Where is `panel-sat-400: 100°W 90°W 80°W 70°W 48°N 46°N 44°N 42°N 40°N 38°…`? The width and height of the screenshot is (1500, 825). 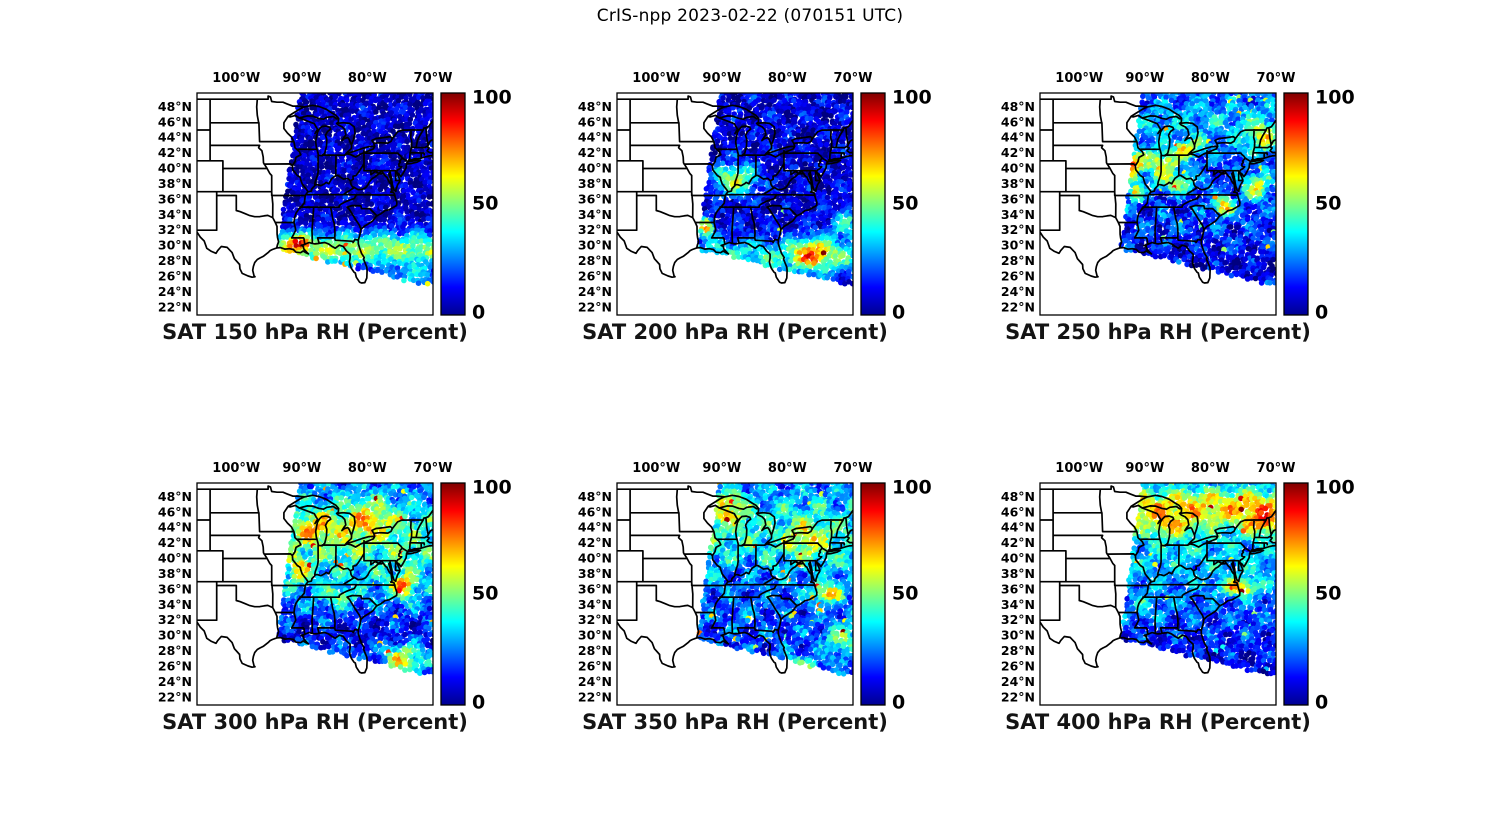 panel-sat-400: 100°W 90°W 80°W 70°W 48°N 46°N 44°N 42°N 40°N 38°… is located at coordinates (1176, 580).